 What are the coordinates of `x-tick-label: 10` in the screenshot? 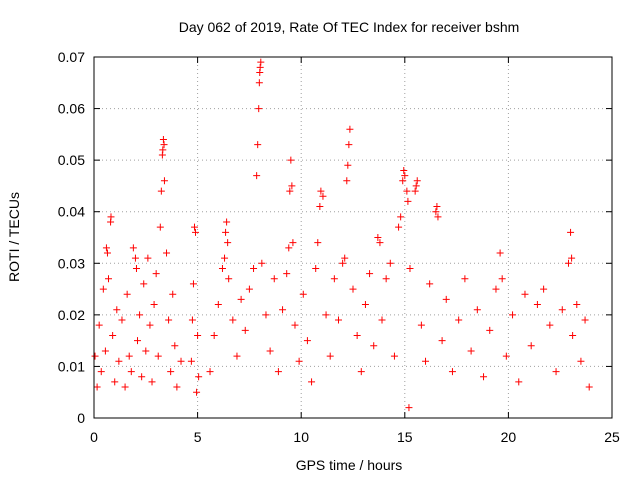 It's located at (301, 437).